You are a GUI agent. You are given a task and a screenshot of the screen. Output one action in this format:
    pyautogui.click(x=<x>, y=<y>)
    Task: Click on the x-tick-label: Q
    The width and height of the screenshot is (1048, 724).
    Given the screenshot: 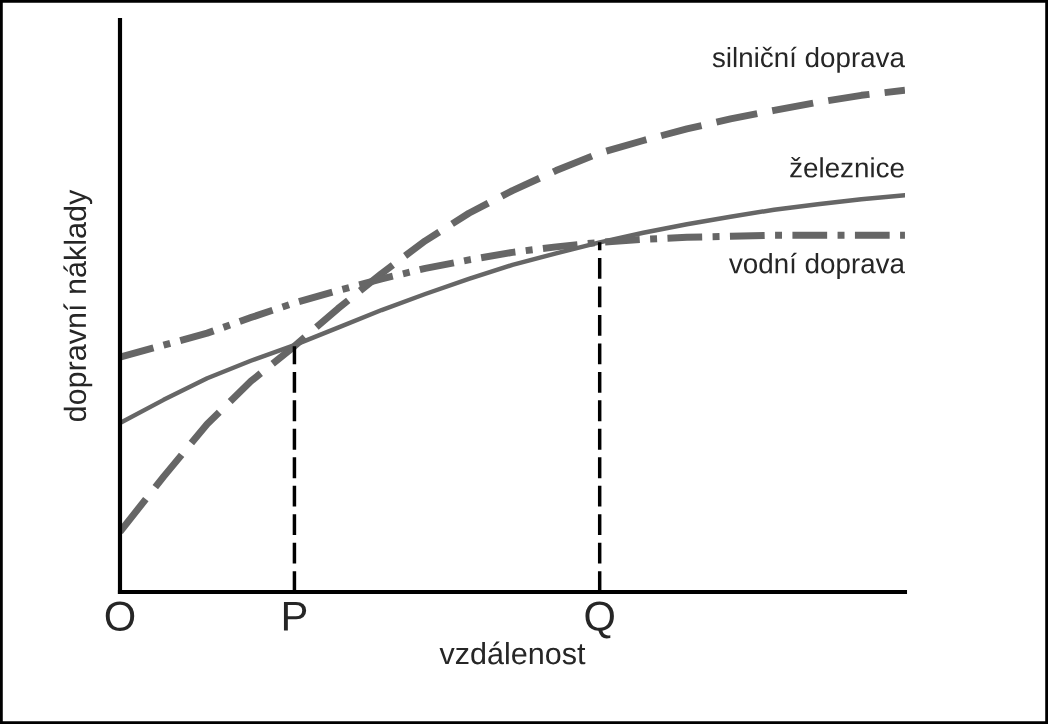 What is the action you would take?
    pyautogui.click(x=599, y=620)
    